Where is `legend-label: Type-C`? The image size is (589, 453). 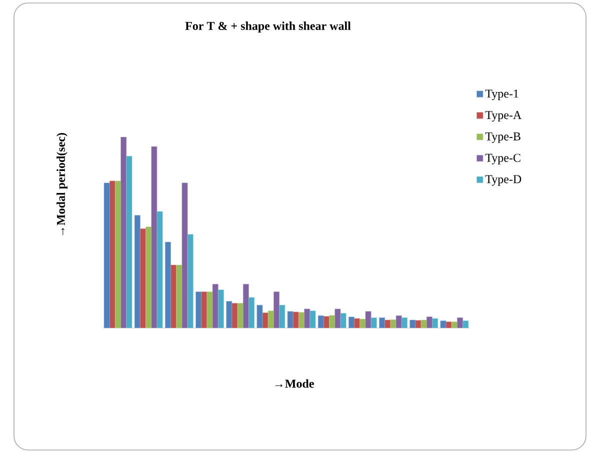
legend-label: Type-C is located at coordinates (502, 159).